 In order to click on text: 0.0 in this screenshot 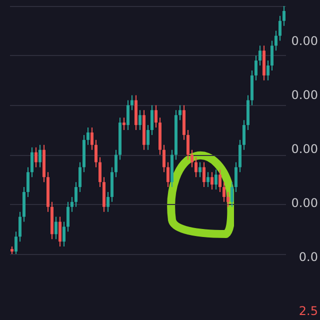, I will do `click(308, 257)`.